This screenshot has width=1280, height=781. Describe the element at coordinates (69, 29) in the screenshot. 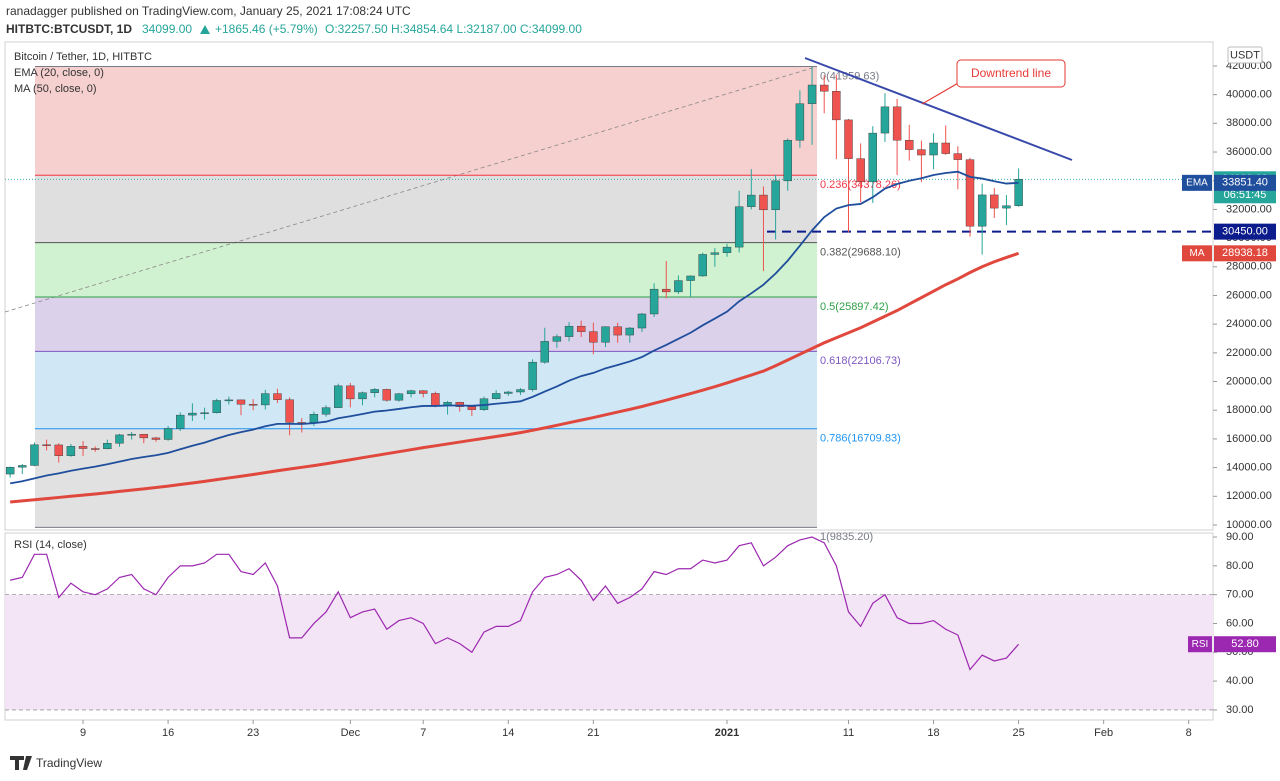

I see `symbol: HITBTC:BTCUSDT, 1D` at that location.